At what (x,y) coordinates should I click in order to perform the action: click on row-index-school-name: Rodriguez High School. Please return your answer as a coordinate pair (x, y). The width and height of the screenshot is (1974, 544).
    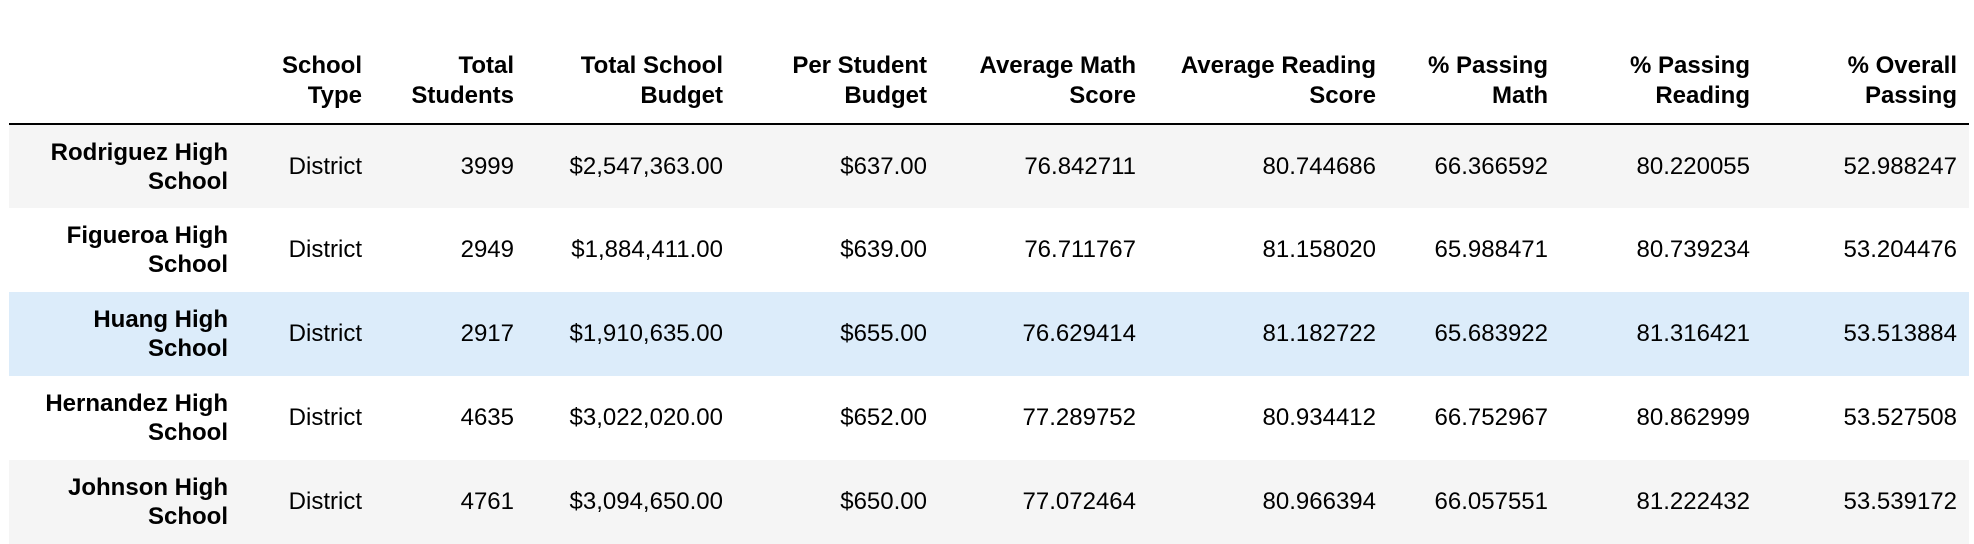
    Looking at the image, I should click on (124, 166).